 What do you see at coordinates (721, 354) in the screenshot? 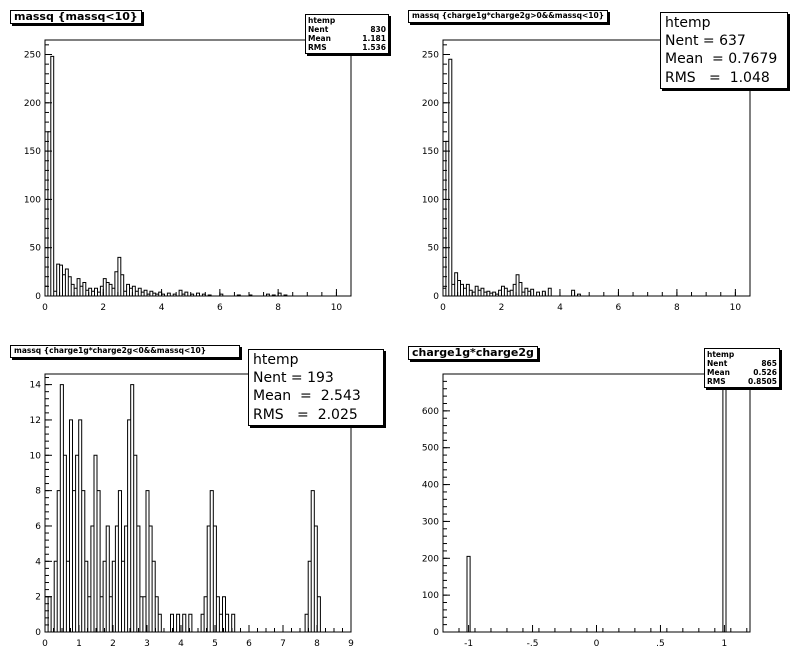
I see `stats-name-4: htemp` at bounding box center [721, 354].